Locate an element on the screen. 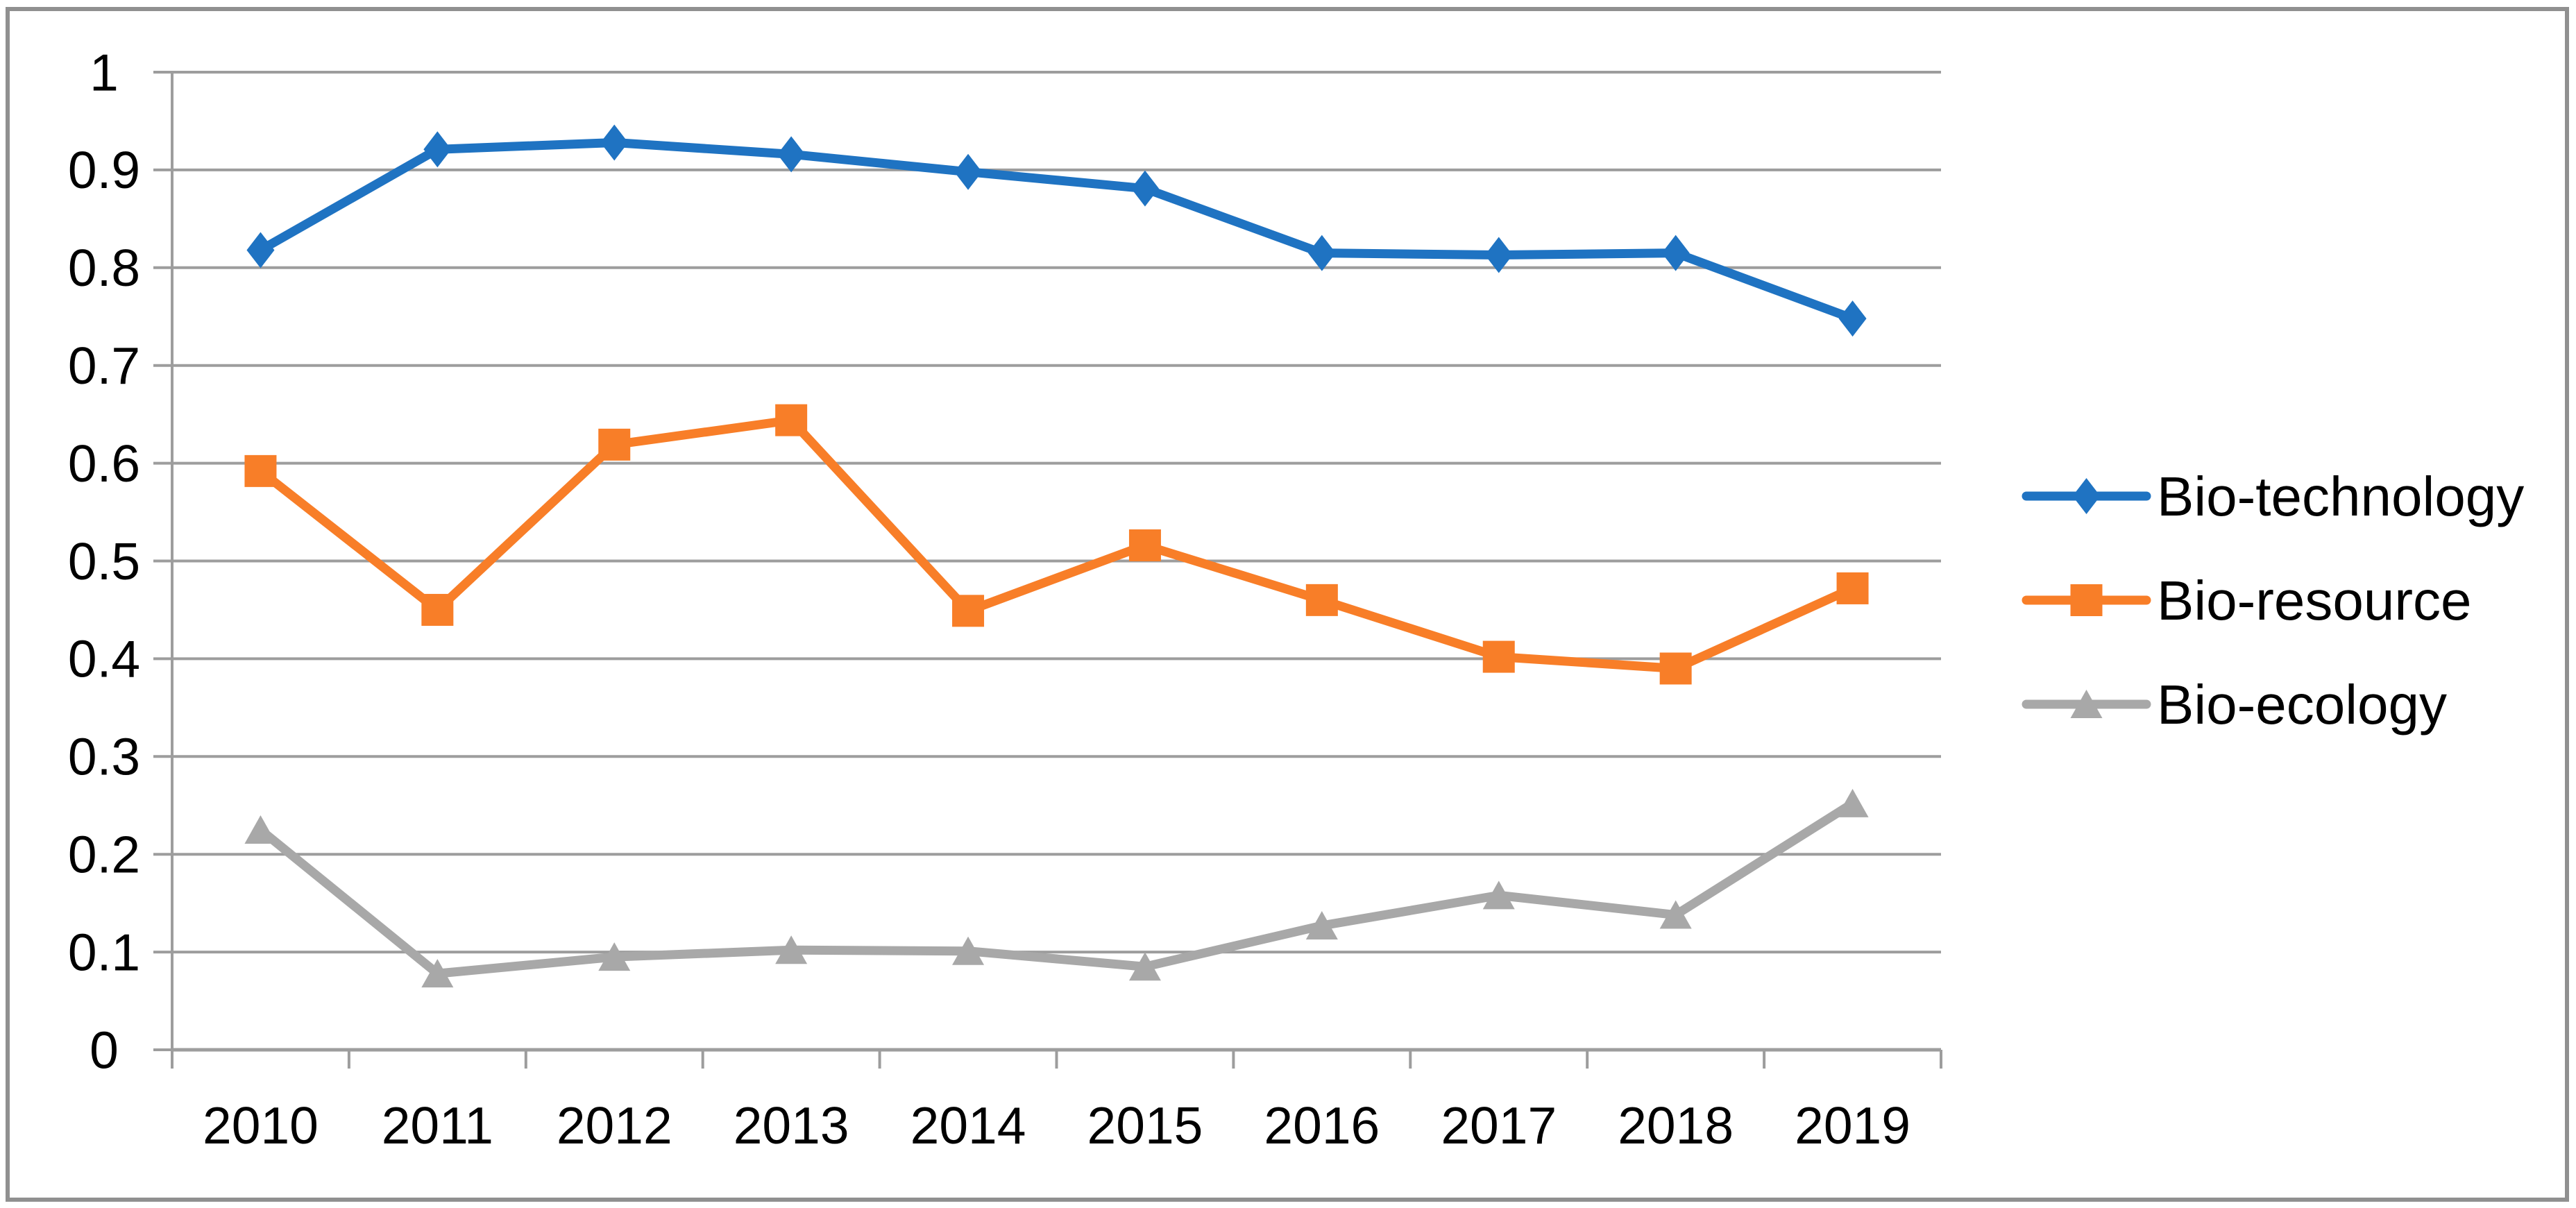 Image resolution: width=2576 pixels, height=1208 pixels. x-tick-label: 2016 is located at coordinates (1322, 1125).